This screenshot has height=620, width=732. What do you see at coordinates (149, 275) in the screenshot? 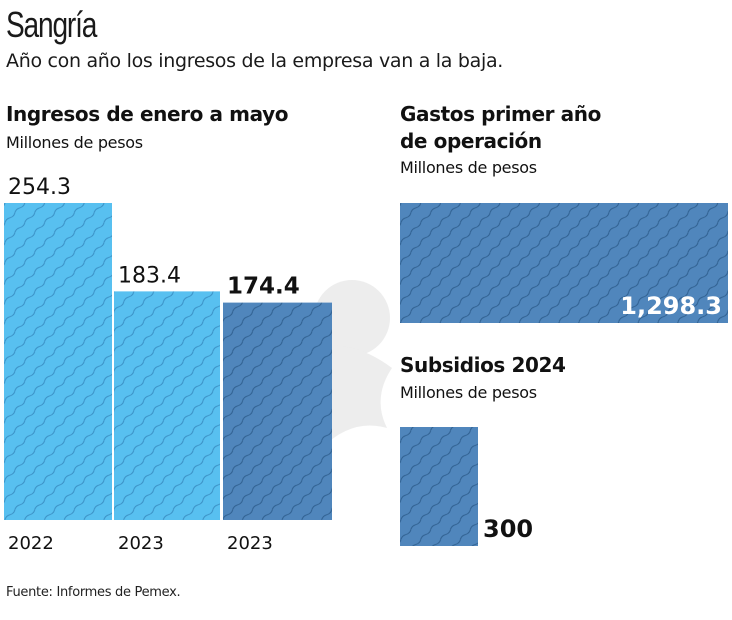
I see `ingresos-value-label-1: 183.4` at bounding box center [149, 275].